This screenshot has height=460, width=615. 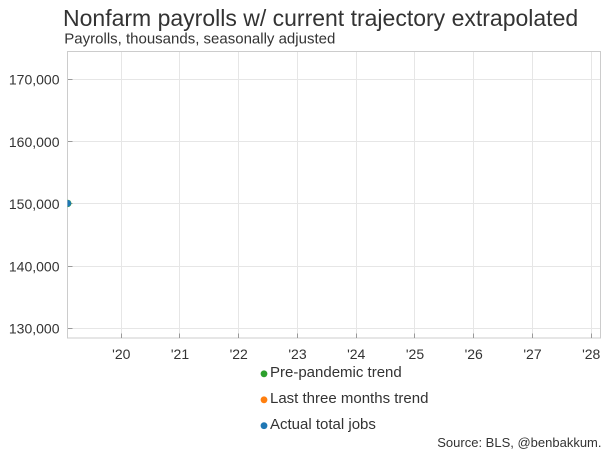 What do you see at coordinates (34, 266) in the screenshot?
I see `svg-text: 140,000` at bounding box center [34, 266].